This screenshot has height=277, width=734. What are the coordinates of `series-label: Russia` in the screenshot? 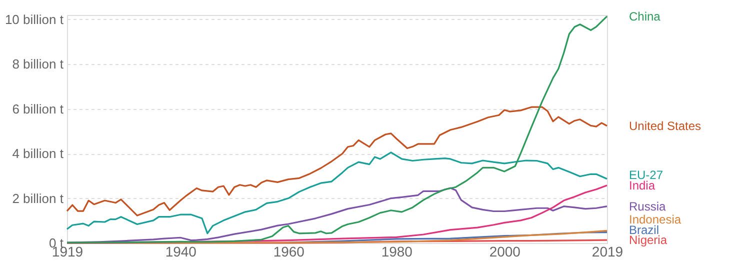 It's located at (647, 206).